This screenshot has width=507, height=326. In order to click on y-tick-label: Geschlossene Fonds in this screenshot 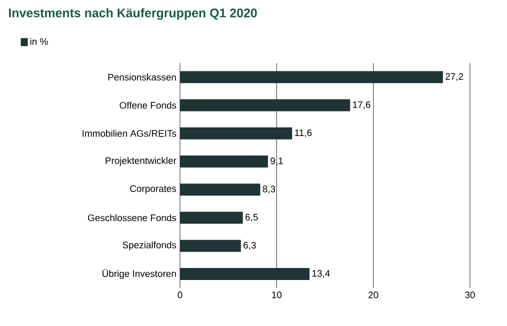, I will do `click(132, 218)`.